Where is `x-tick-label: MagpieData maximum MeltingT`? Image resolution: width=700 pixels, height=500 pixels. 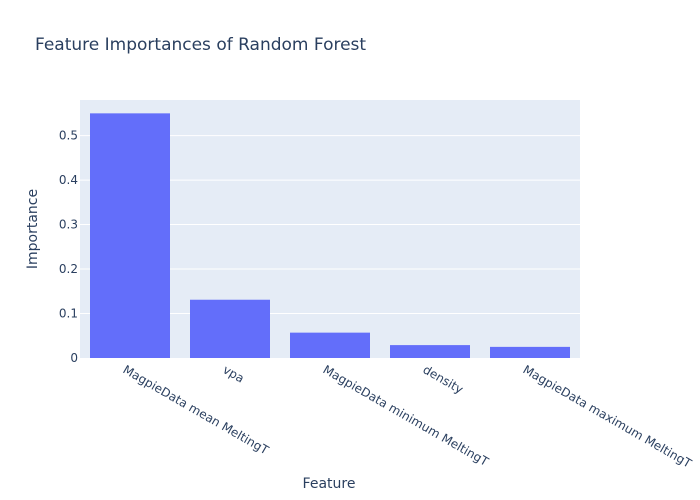
x-tick-label: MagpieData maximum MeltingT is located at coordinates (608, 416).